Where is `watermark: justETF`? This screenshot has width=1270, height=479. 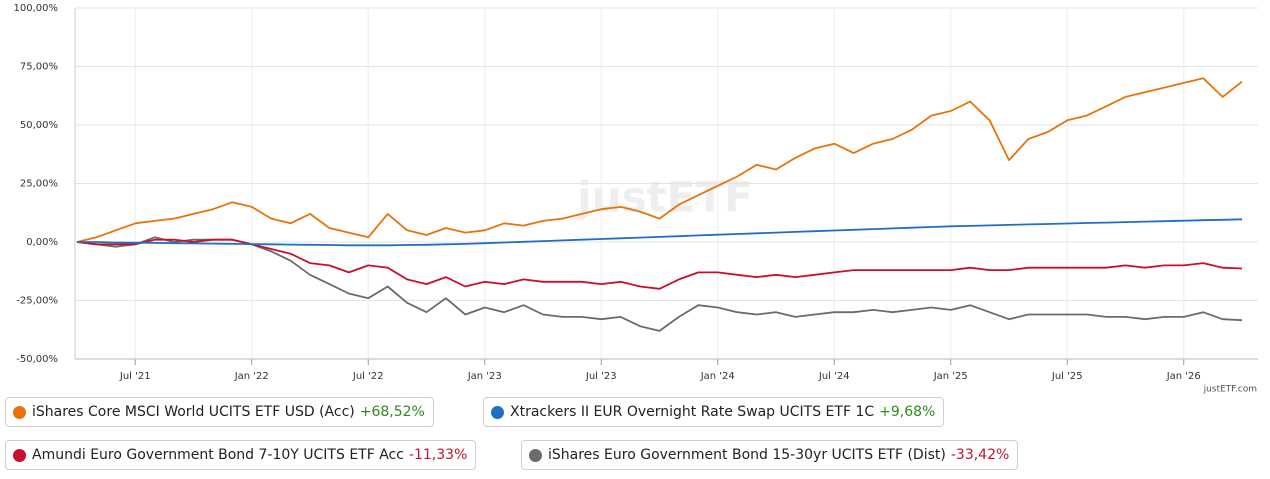 watermark: justETF is located at coordinates (663, 197).